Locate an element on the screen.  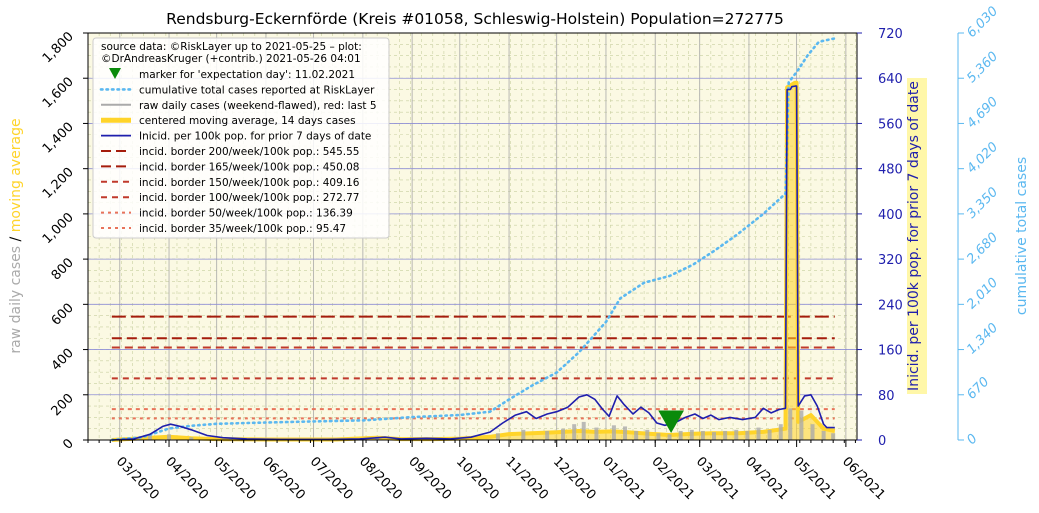
legend-entry: incid. border 150/week/100k pop.: 409.16 is located at coordinates (230, 183).